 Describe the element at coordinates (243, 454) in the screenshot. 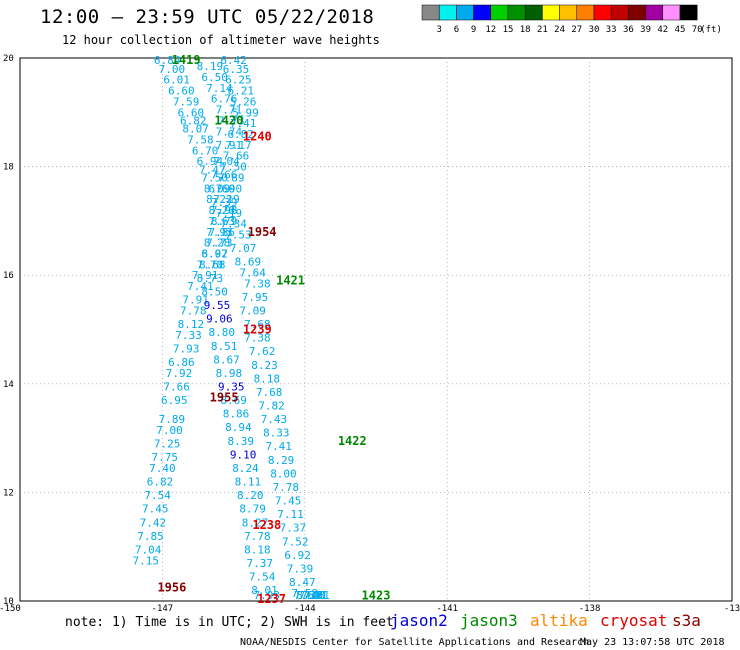

I see `wave-height-point: 9.10` at that location.